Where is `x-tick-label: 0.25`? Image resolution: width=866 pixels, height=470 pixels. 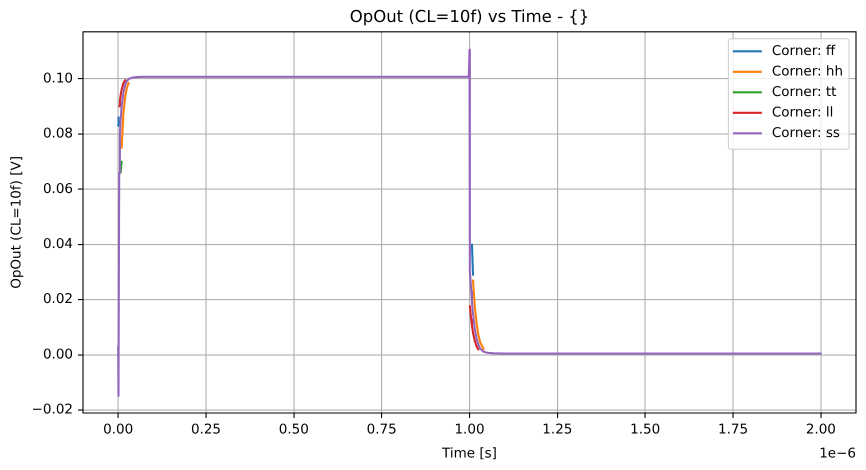
x-tick-label: 0.25 is located at coordinates (206, 430).